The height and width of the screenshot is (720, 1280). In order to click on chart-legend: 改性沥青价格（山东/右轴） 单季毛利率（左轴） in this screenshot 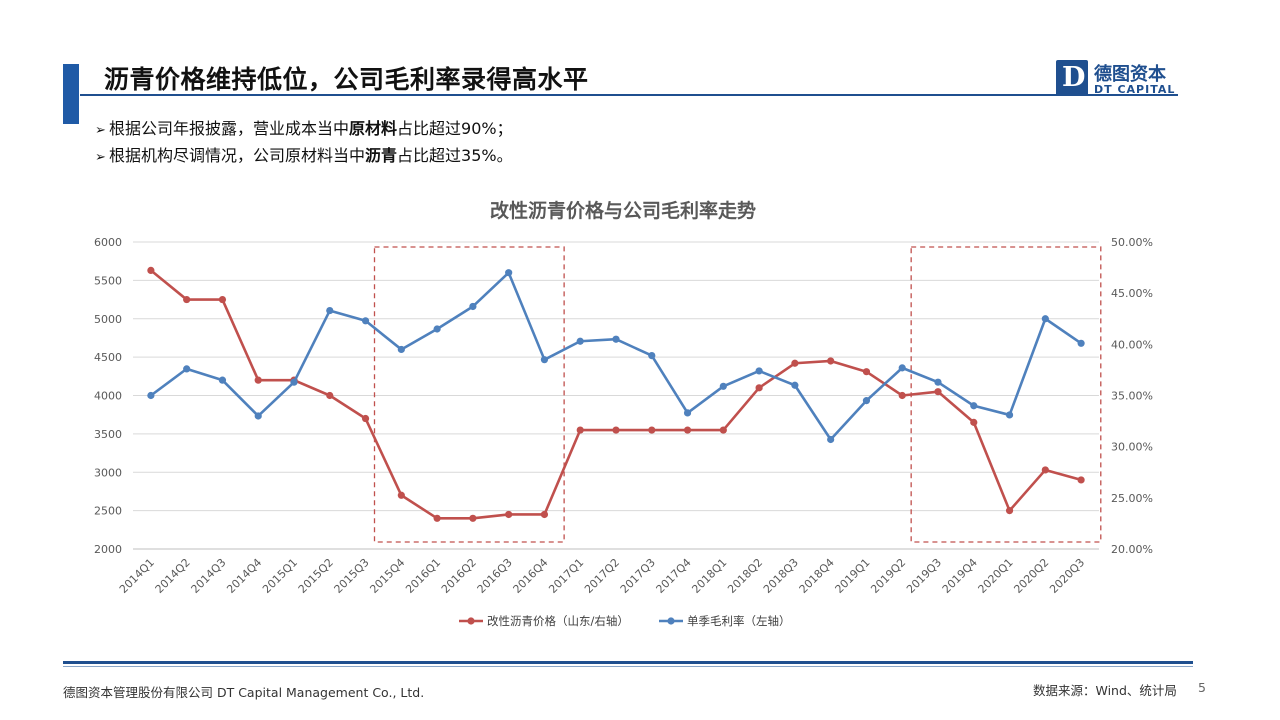, I will do `click(625, 621)`.